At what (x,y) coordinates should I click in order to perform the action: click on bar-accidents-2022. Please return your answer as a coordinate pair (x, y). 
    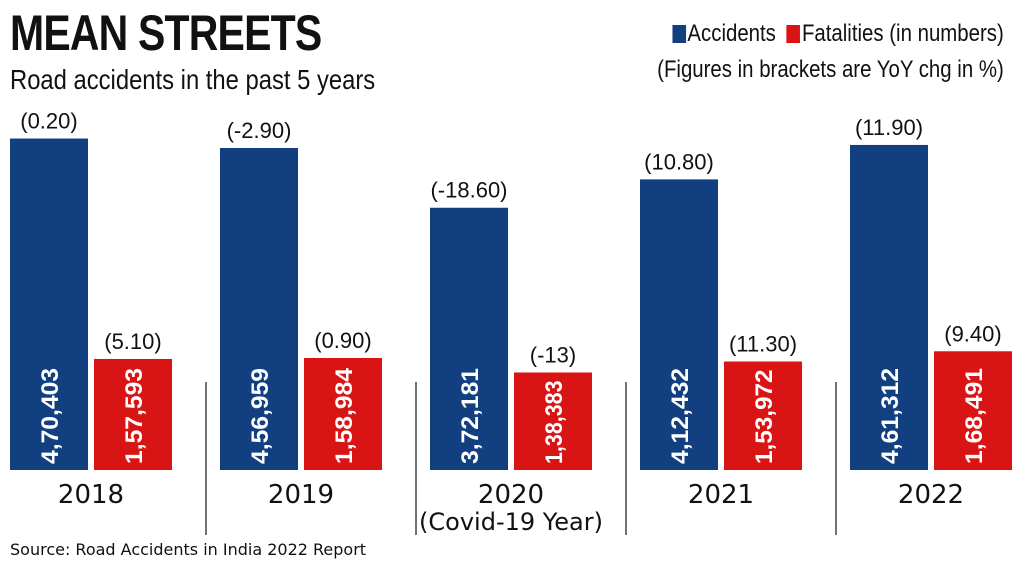
    Looking at the image, I should click on (889, 307).